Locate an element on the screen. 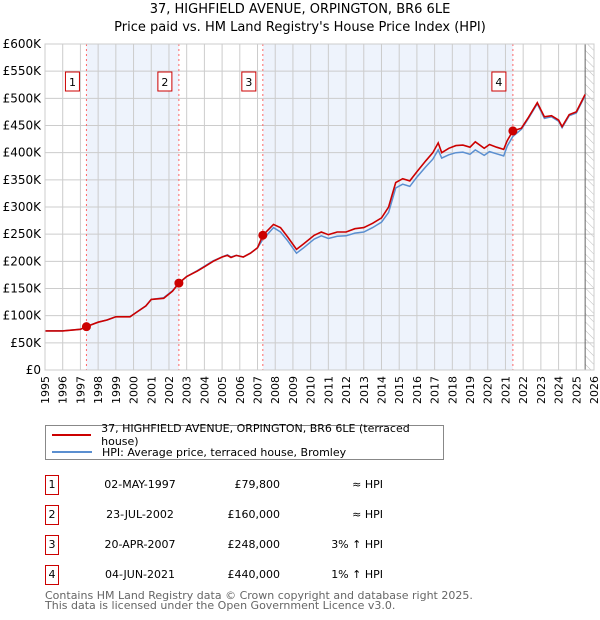 This screenshot has height=620, width=600. x-tick-label: 2018 is located at coordinates (452, 390).